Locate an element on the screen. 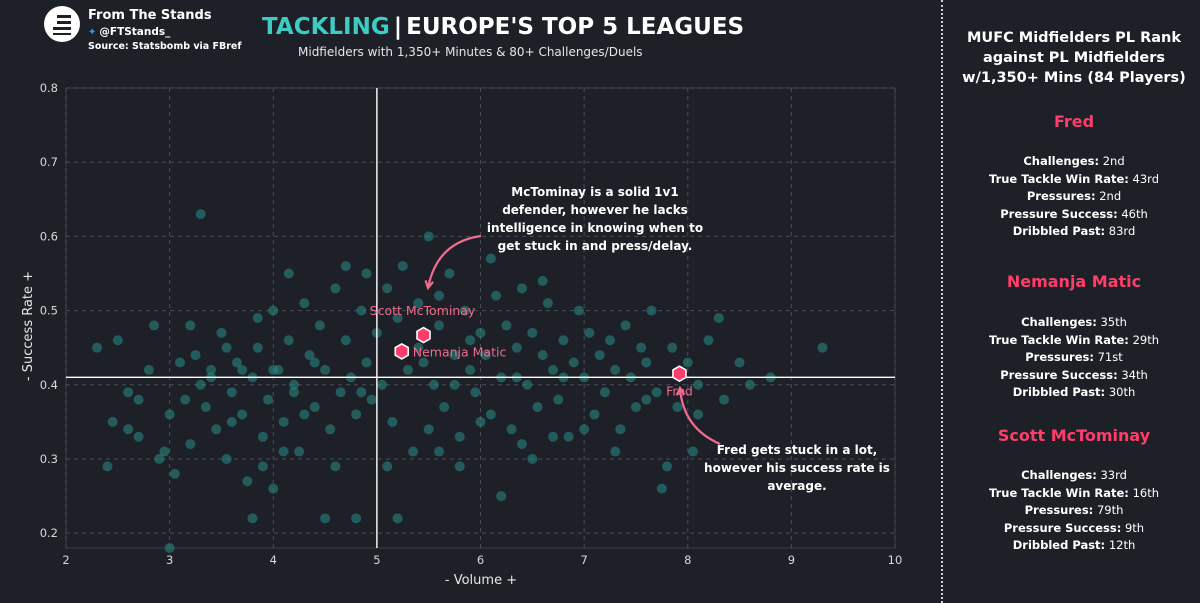 Image resolution: width=1200 pixels, height=603 pixels. player-marker is located at coordinates (423, 335).